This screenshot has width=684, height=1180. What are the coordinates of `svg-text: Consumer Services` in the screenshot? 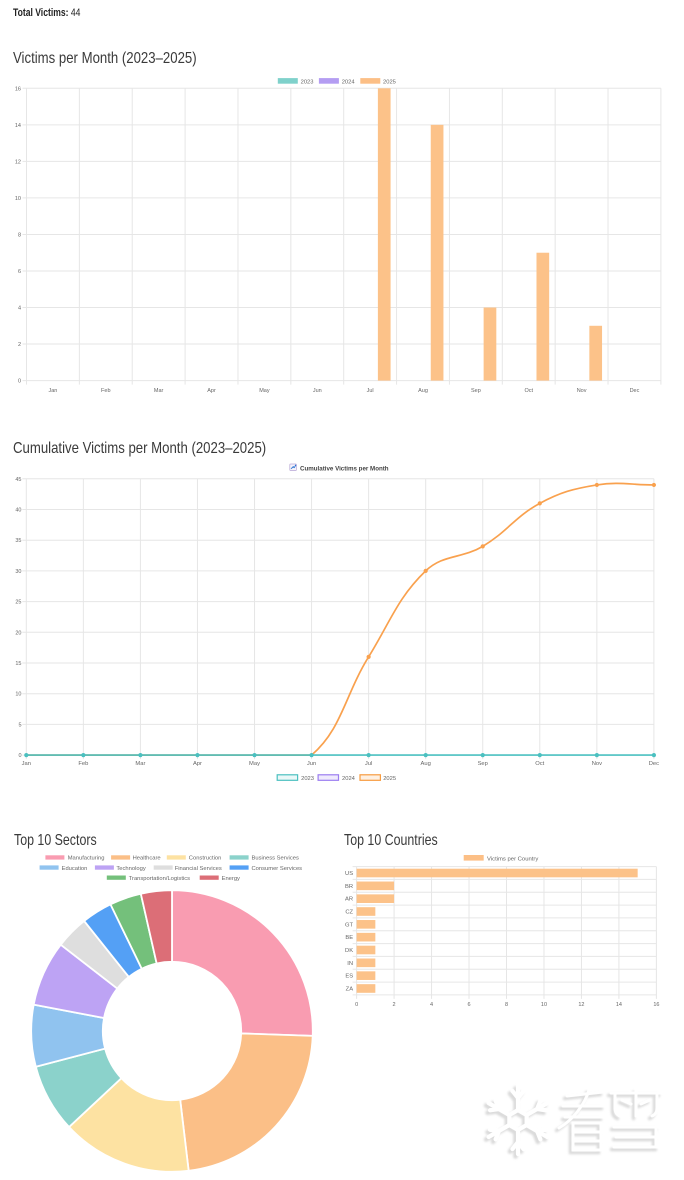 It's located at (277, 869).